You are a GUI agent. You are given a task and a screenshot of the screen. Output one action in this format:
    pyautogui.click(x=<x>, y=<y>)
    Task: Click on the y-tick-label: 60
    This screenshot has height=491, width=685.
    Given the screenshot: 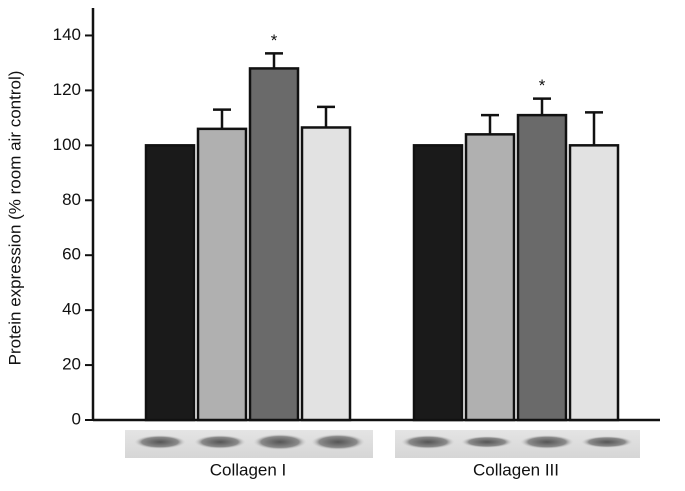 What is the action you would take?
    pyautogui.click(x=71, y=254)
    